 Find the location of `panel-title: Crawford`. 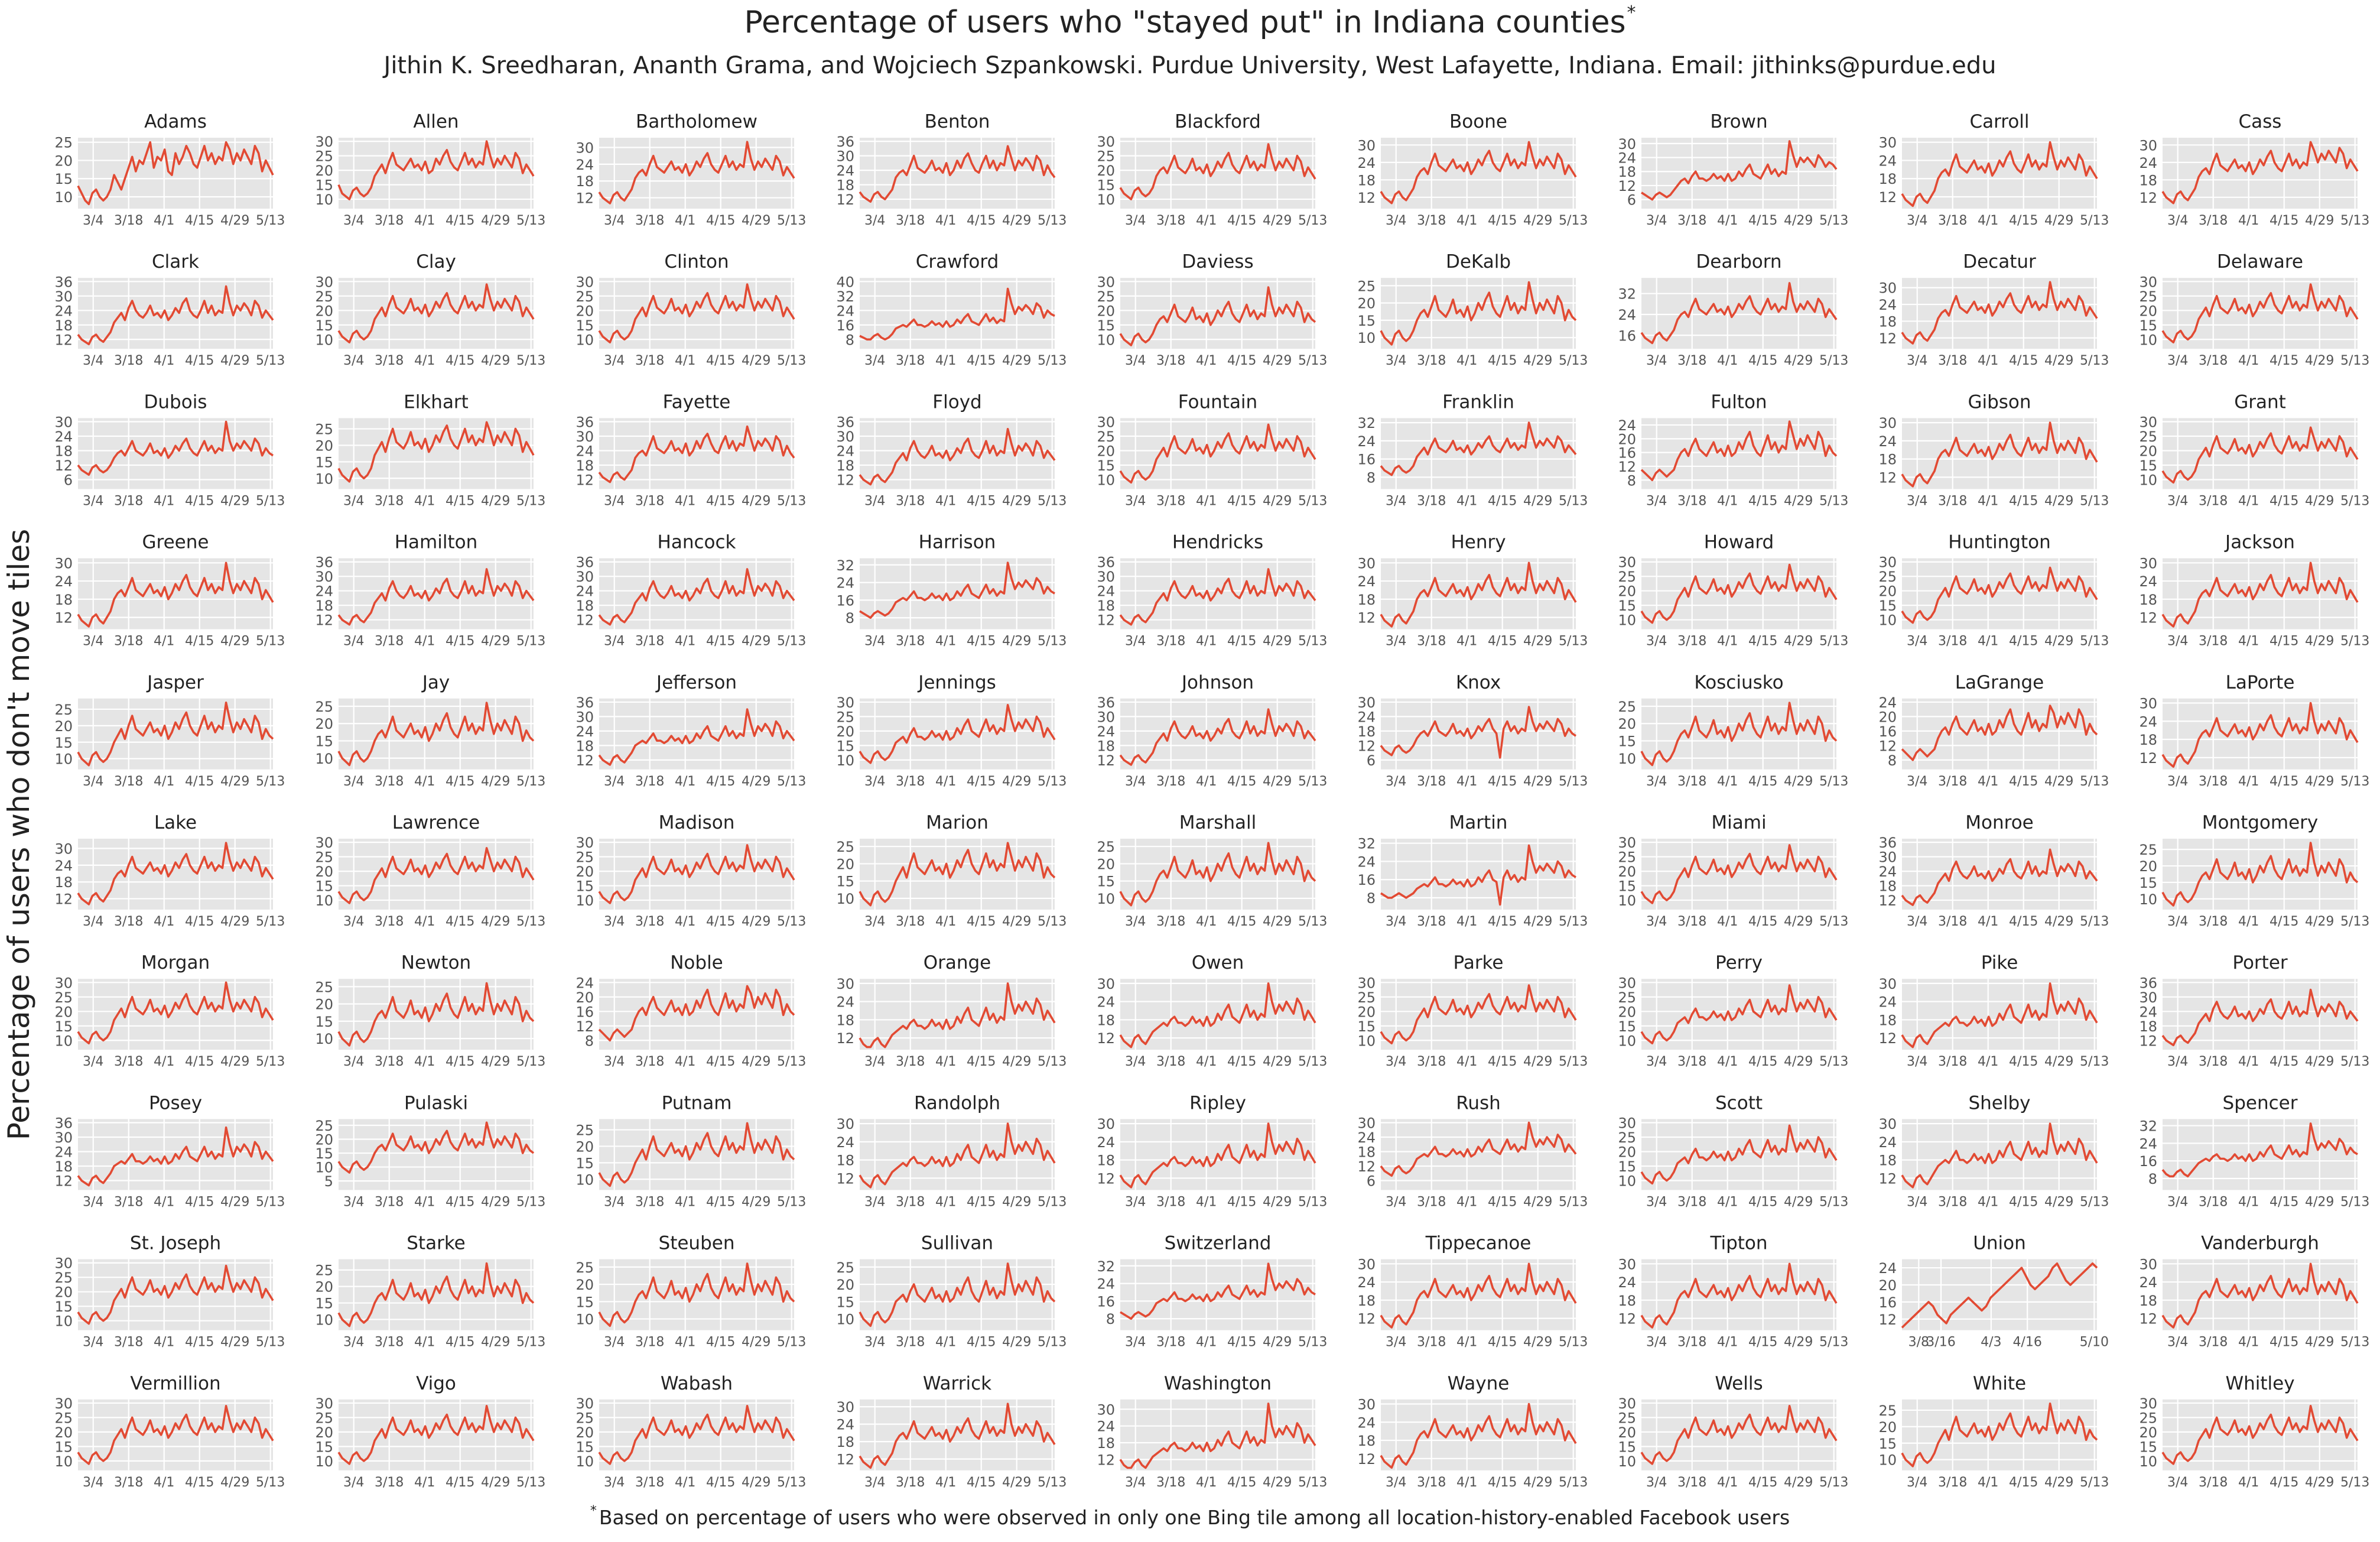

panel-title: Crawford is located at coordinates (958, 261).